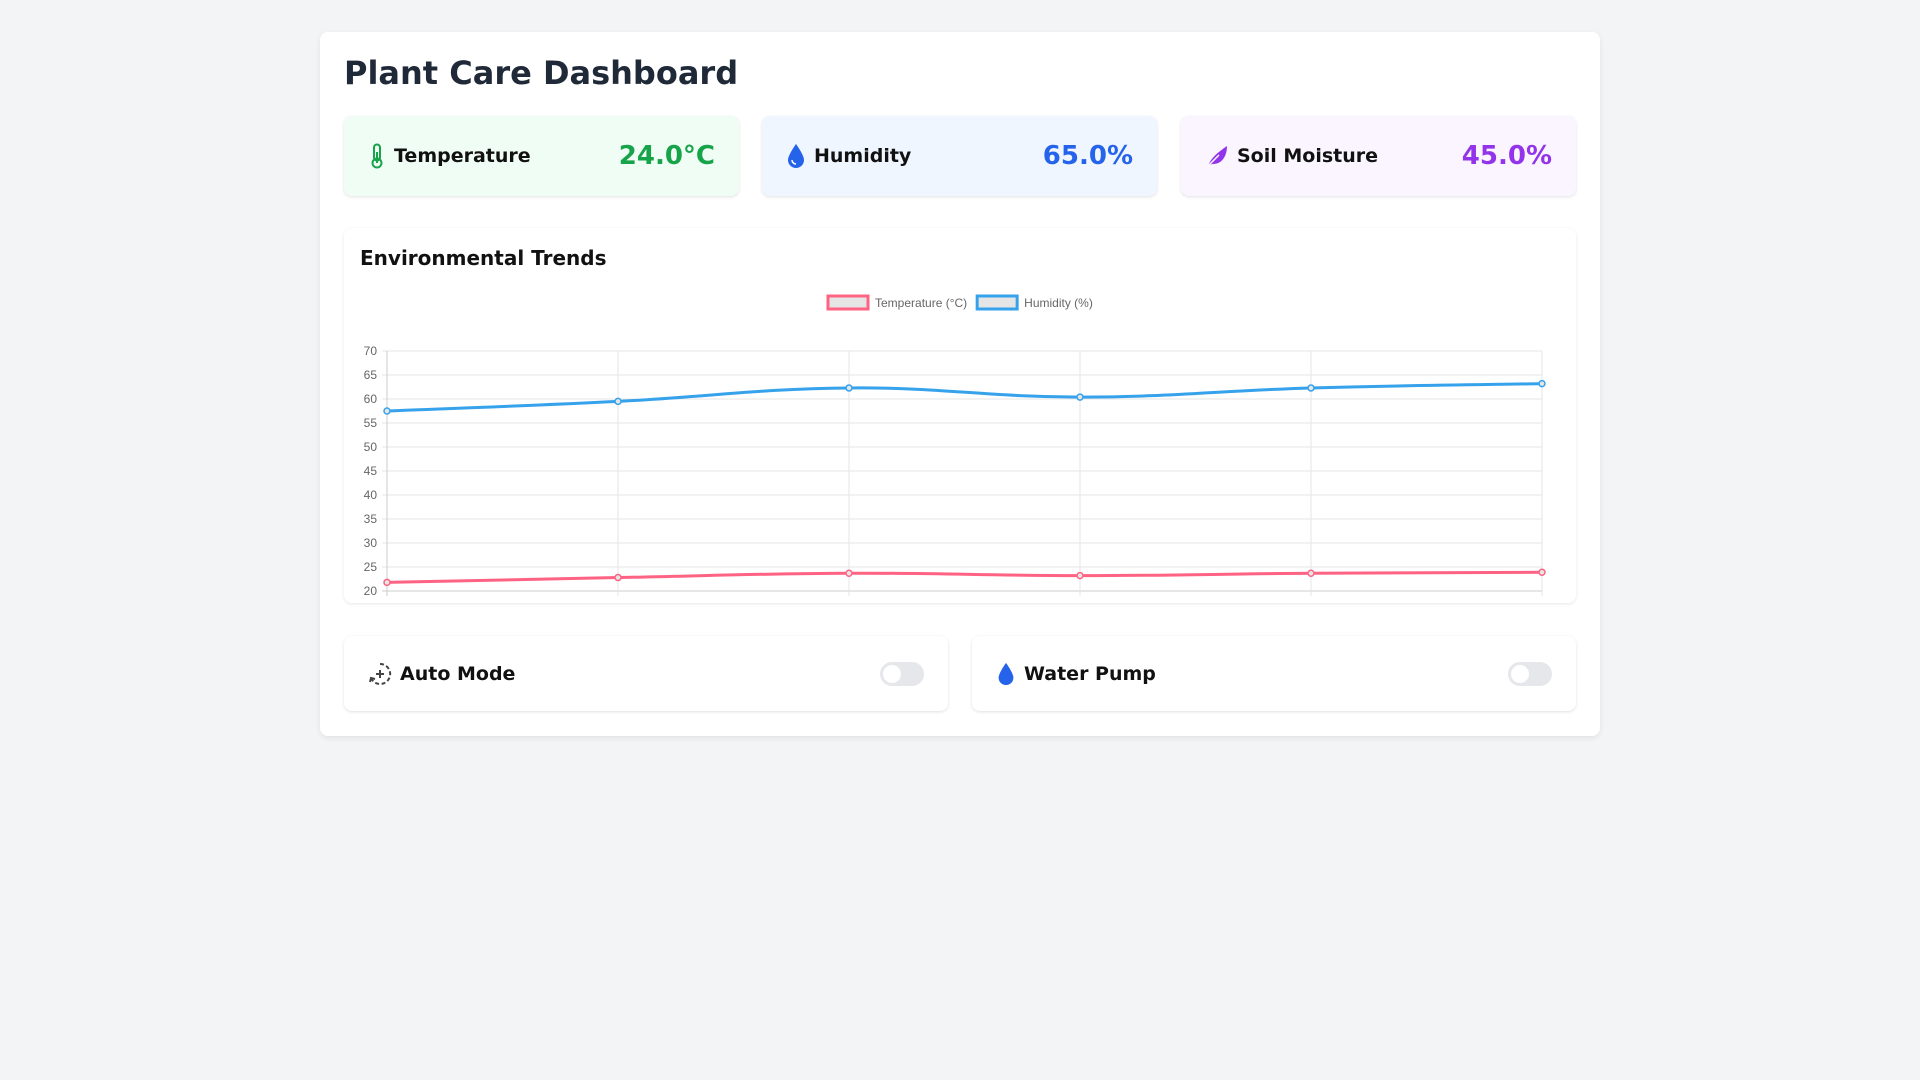 The height and width of the screenshot is (1080, 1920). What do you see at coordinates (646, 673) in the screenshot?
I see `auto-mode-control: Auto Mode` at bounding box center [646, 673].